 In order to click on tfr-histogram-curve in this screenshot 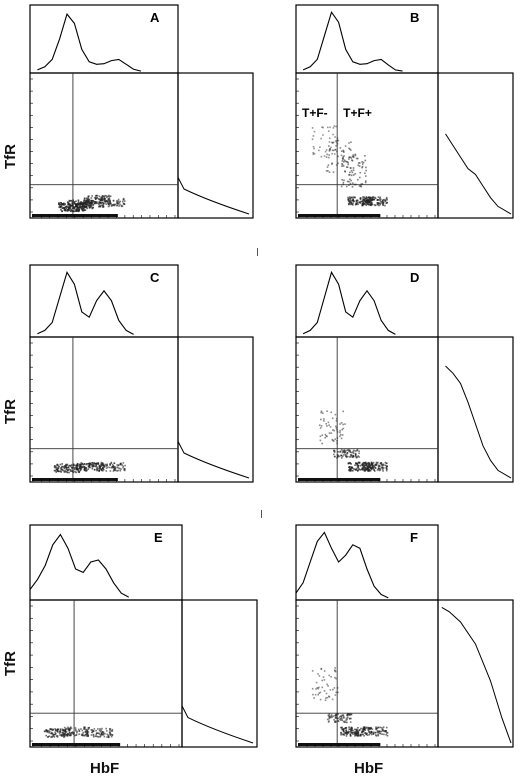, I will do `click(213, 460)`.